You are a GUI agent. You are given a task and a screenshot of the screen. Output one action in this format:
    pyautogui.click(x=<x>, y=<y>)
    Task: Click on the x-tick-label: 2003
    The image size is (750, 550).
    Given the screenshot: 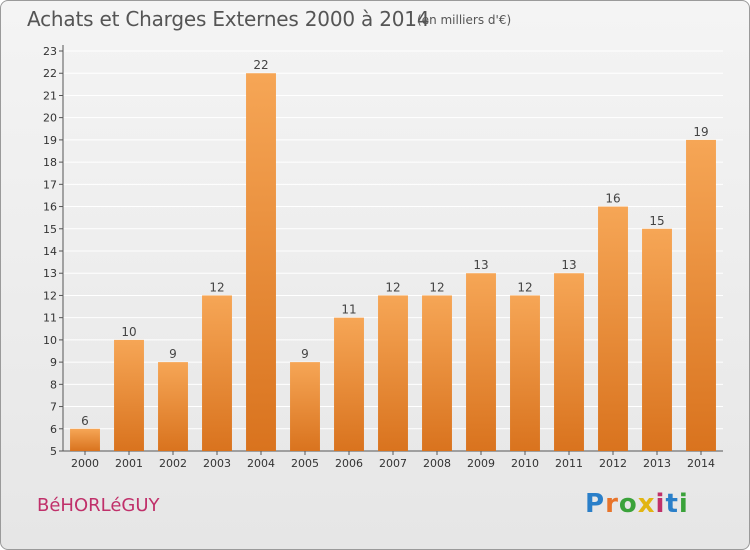 What is the action you would take?
    pyautogui.click(x=217, y=463)
    